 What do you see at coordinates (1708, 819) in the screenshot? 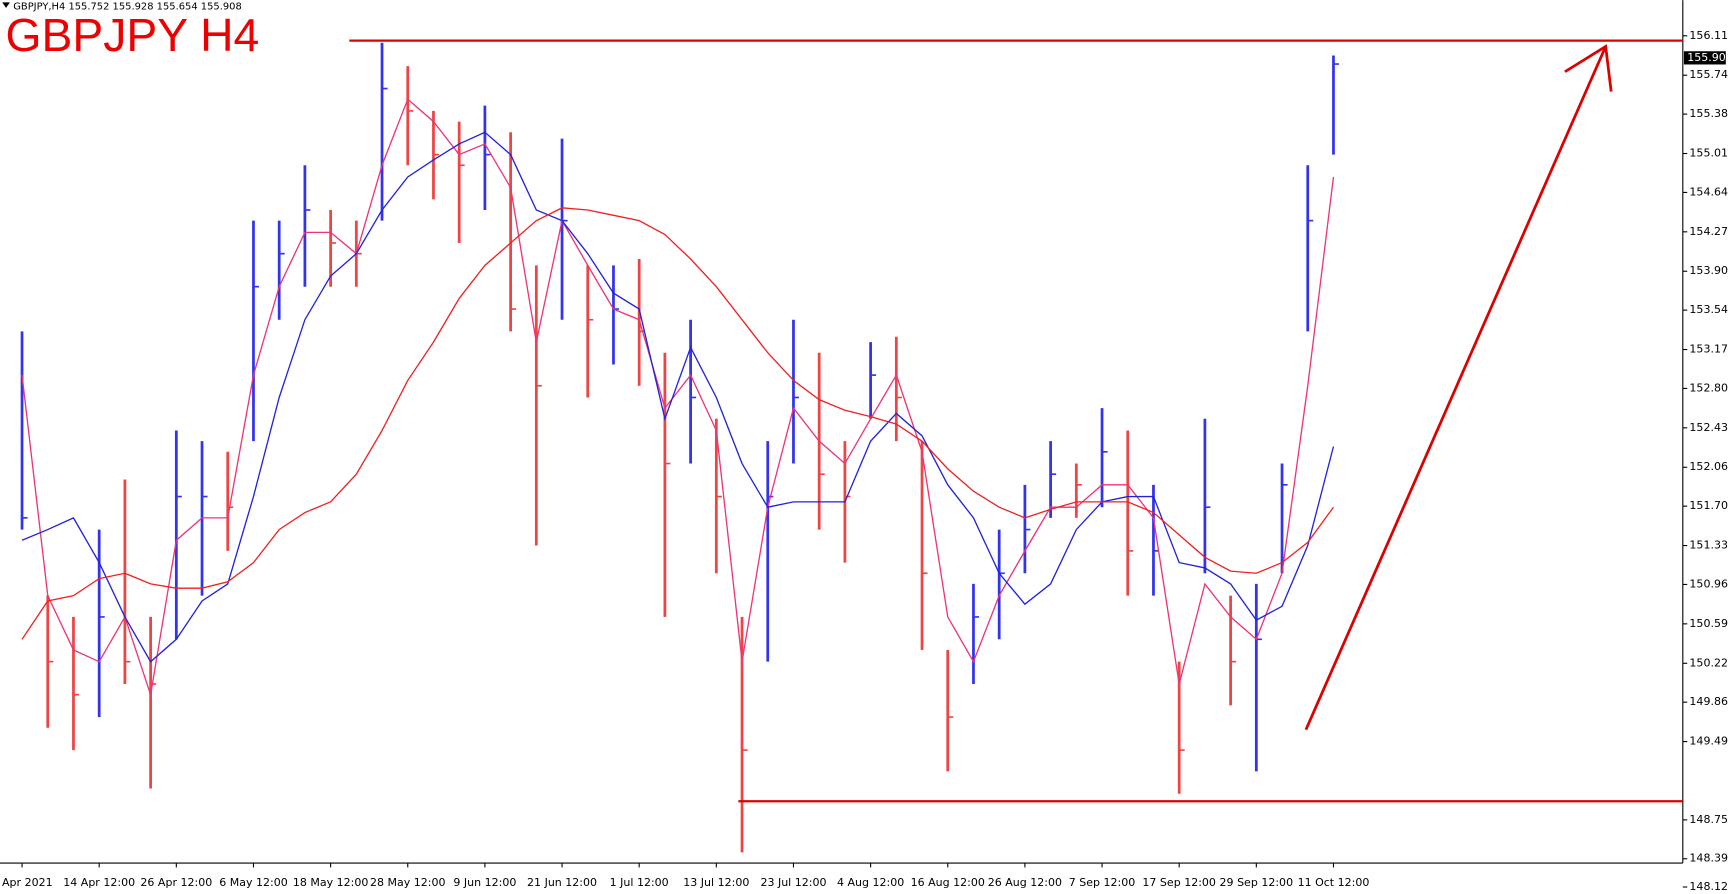
I see `y-tick-label: 148.755` at bounding box center [1708, 819].